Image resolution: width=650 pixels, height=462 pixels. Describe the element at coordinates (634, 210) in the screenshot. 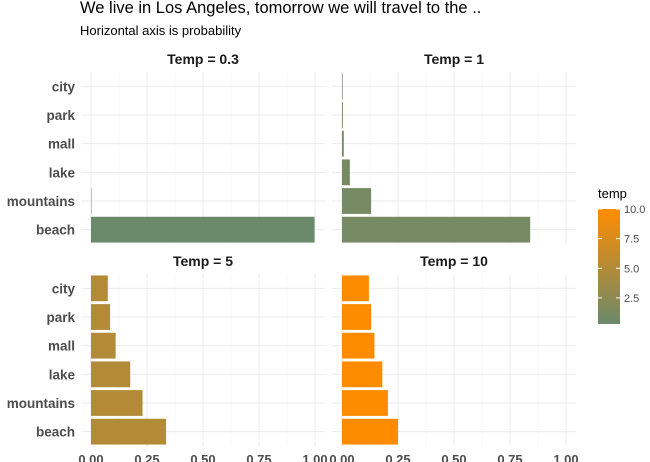

I see `legend-tick-label: 10.0` at that location.